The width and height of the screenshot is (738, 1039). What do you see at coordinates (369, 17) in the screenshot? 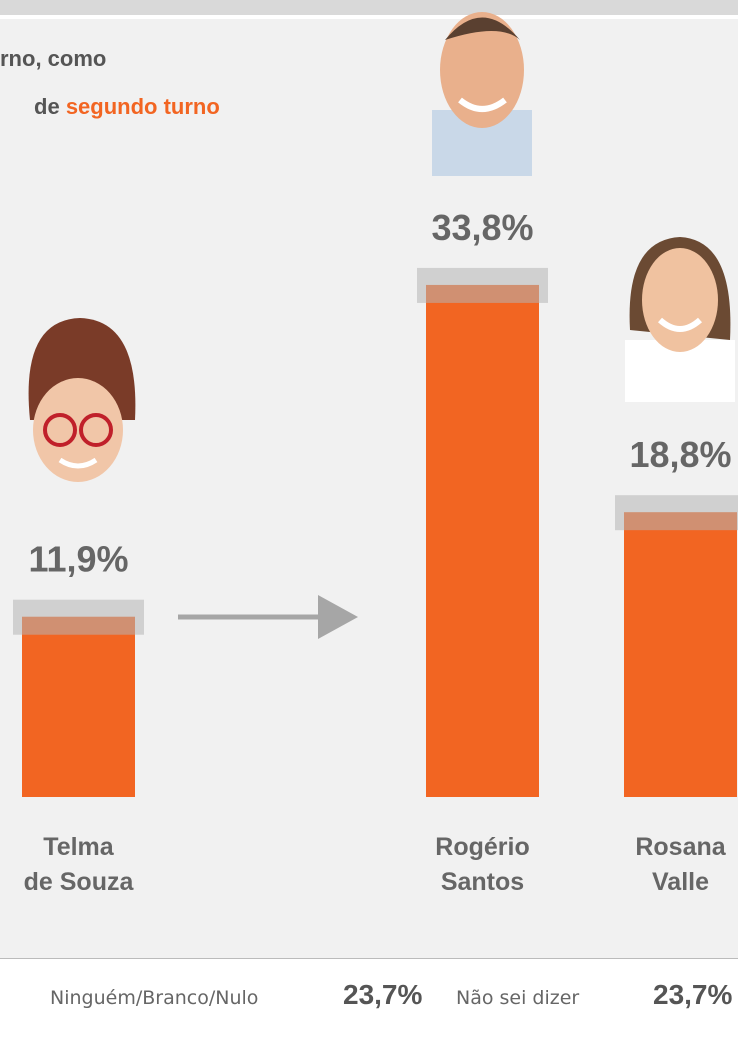
I see `top-line` at bounding box center [369, 17].